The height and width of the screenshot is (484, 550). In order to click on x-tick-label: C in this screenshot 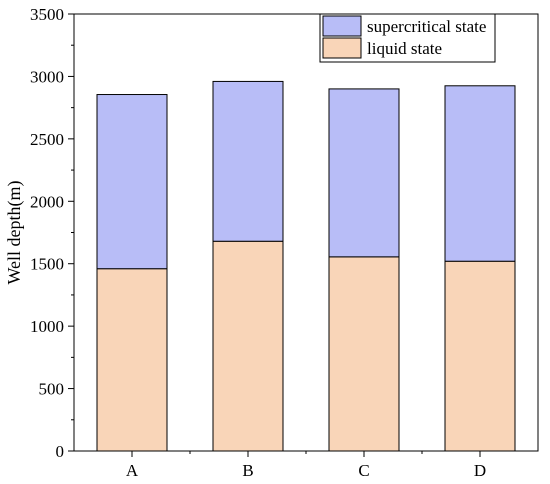, I will do `click(363, 470)`.